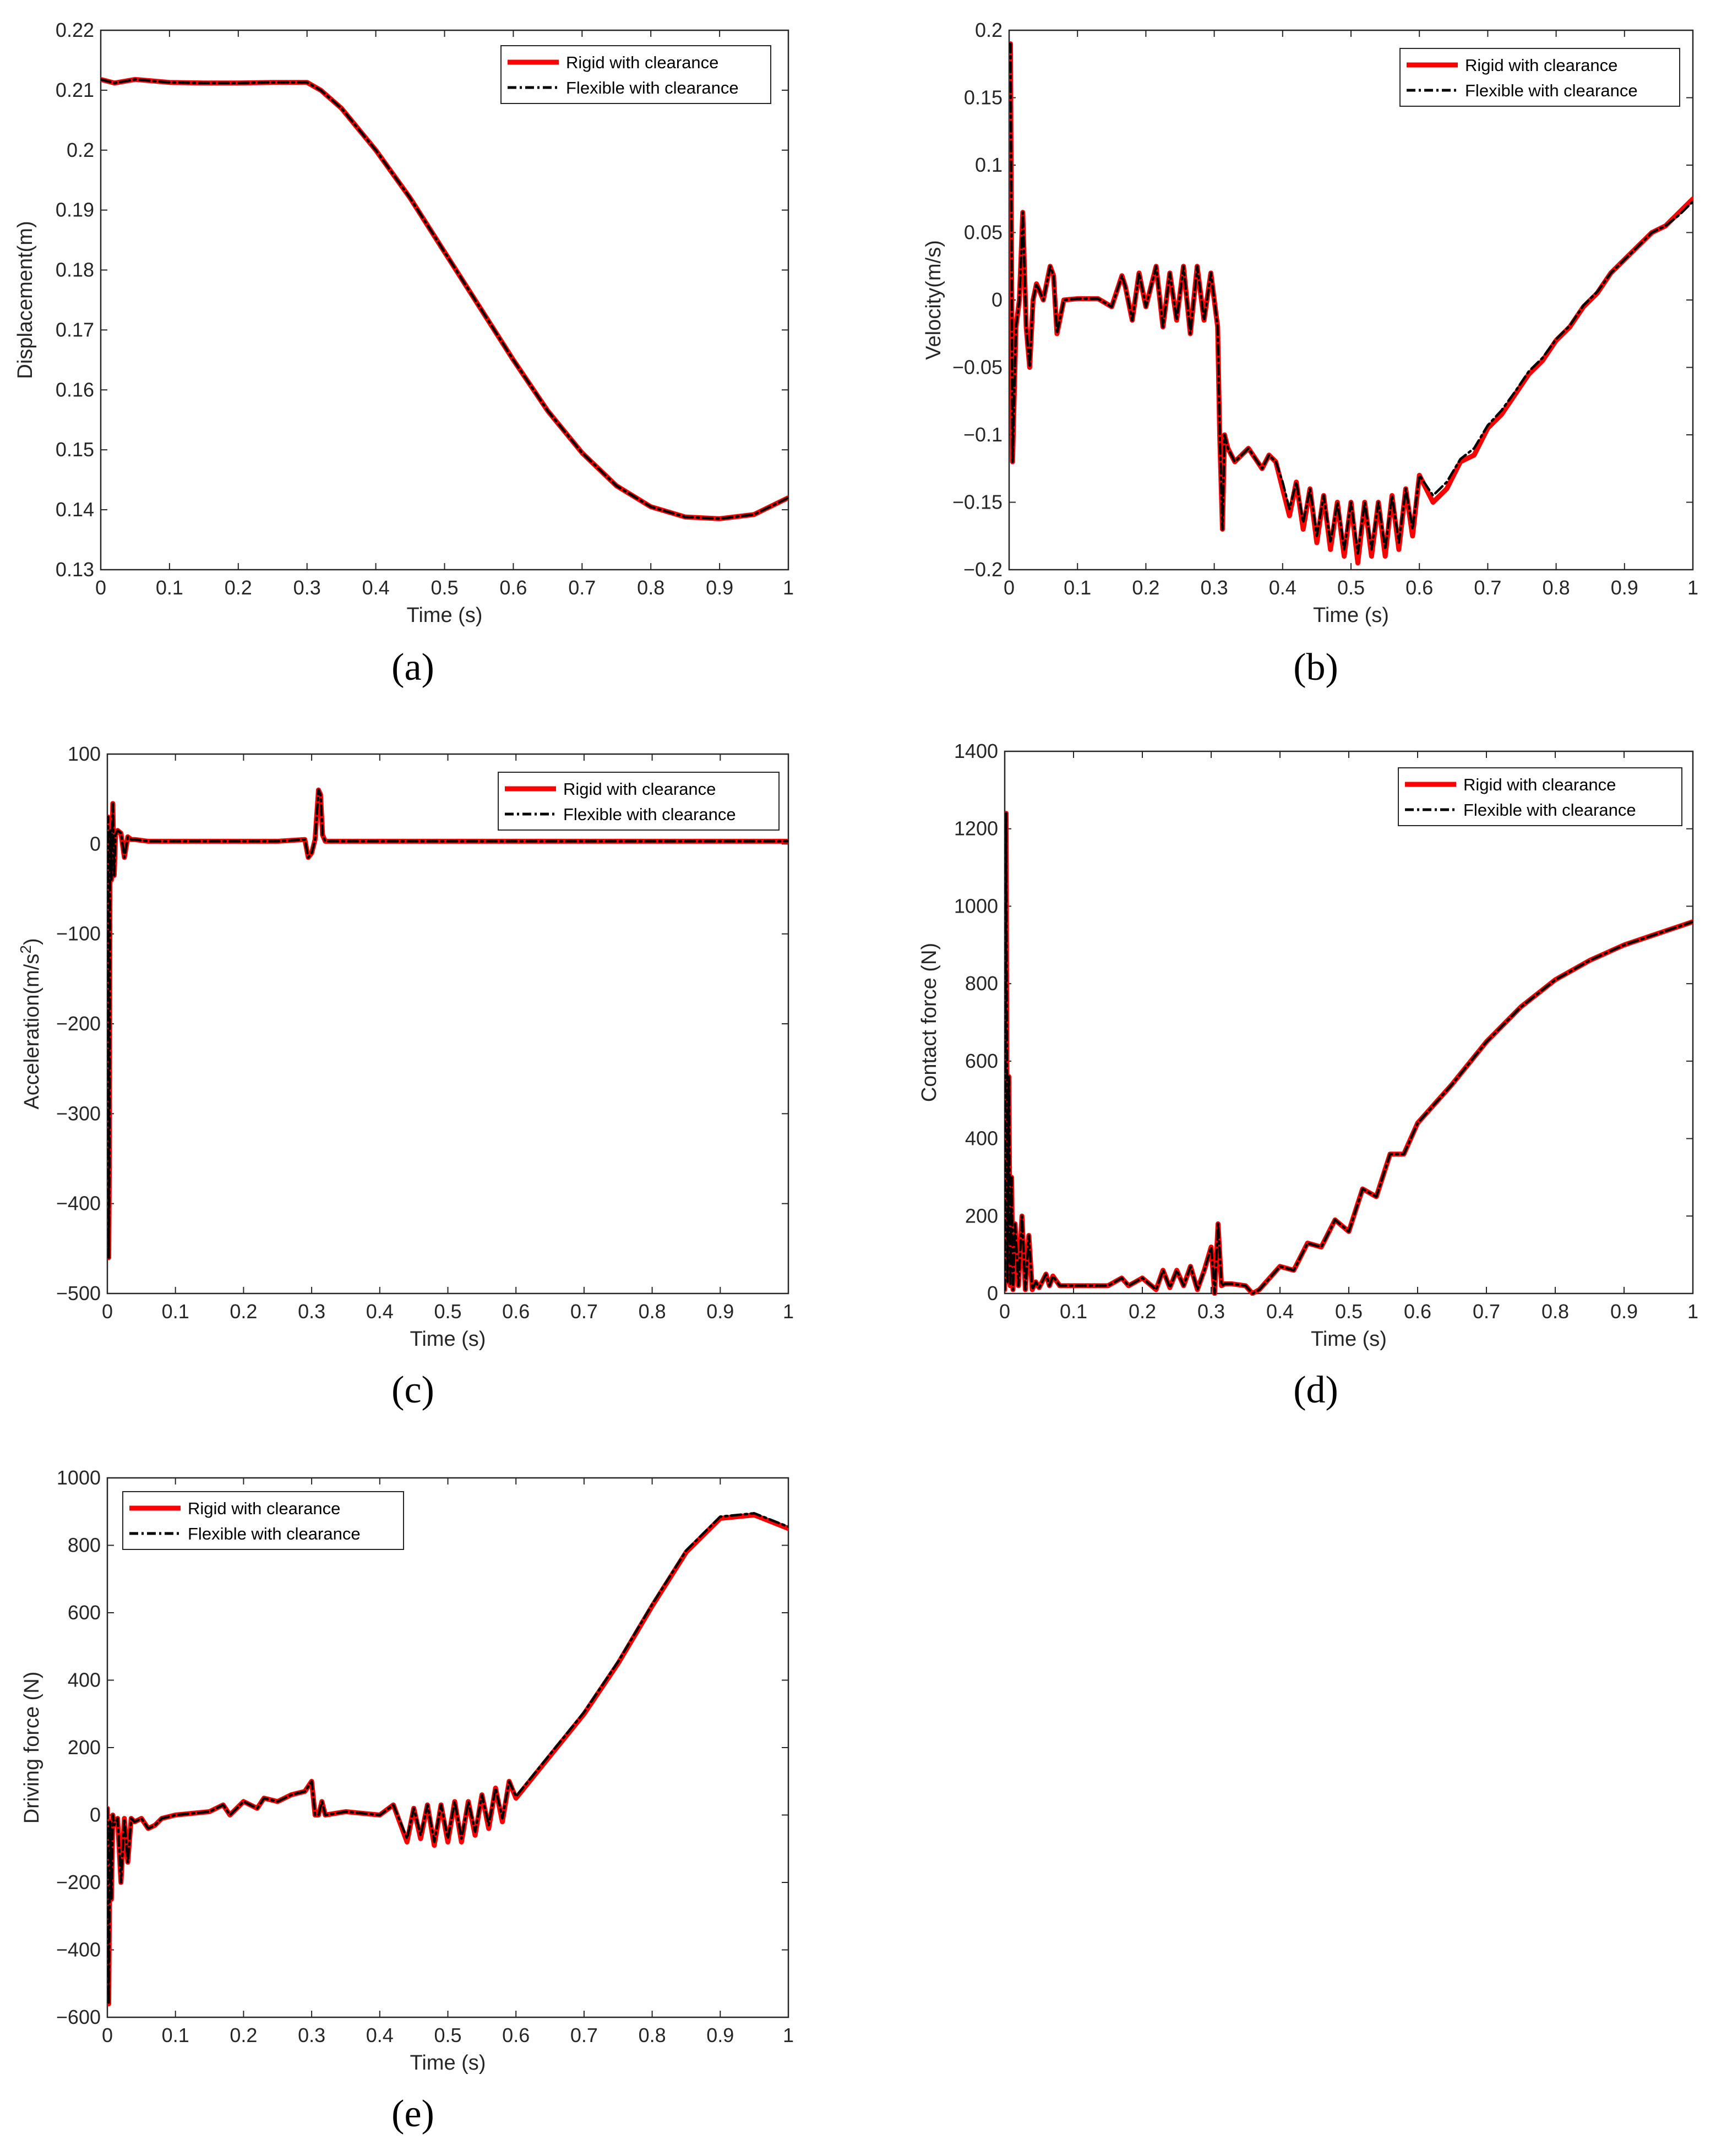 Image resolution: width=1716 pixels, height=2156 pixels. What do you see at coordinates (989, 30) in the screenshot?
I see `y-tick-label: 0.2` at bounding box center [989, 30].